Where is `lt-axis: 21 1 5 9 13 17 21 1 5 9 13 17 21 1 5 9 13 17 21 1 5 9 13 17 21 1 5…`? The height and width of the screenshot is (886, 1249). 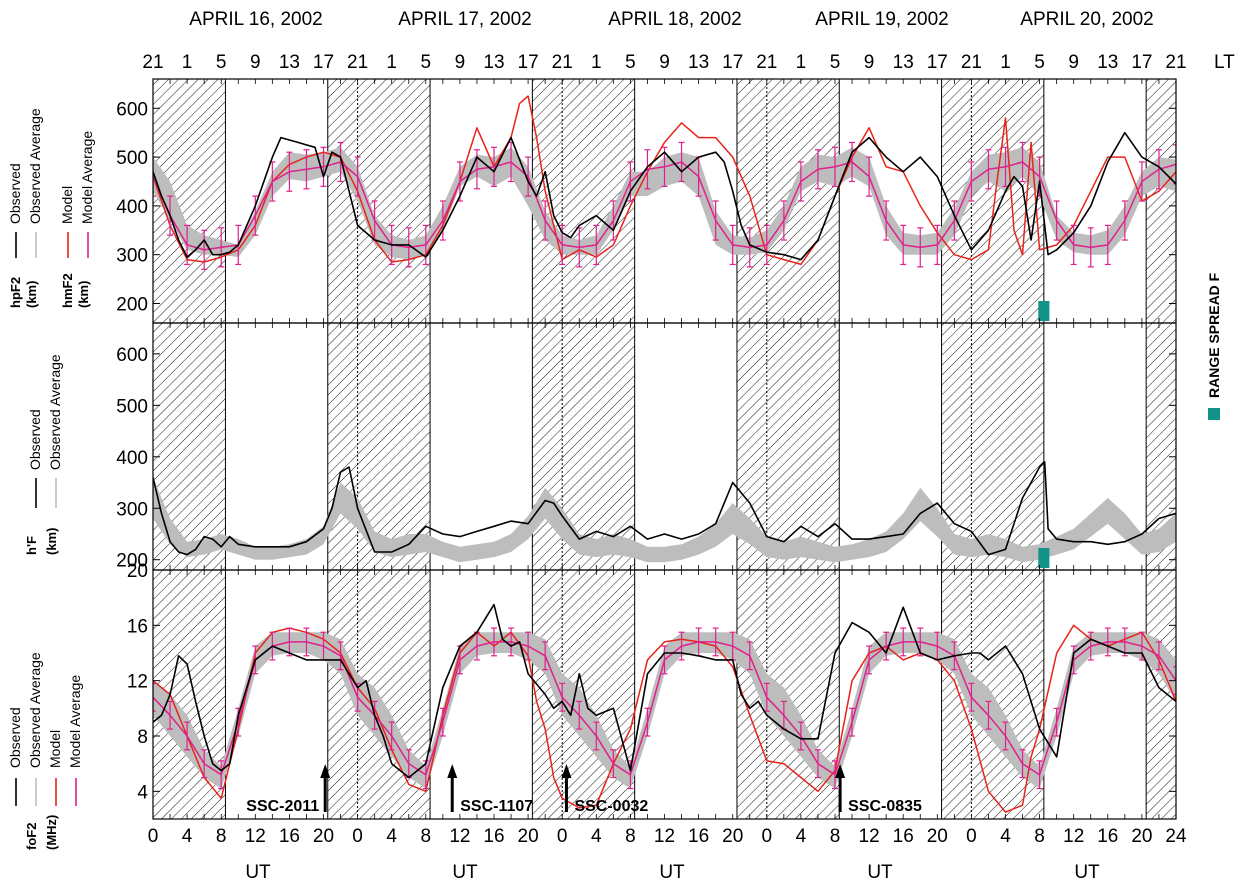 lt-axis: 21 1 5 9 13 17 21 1 5 9 13 17 21 1 5 9 13 17 21 1 5 9 13 17 21 1 5… is located at coordinates (664, 62).